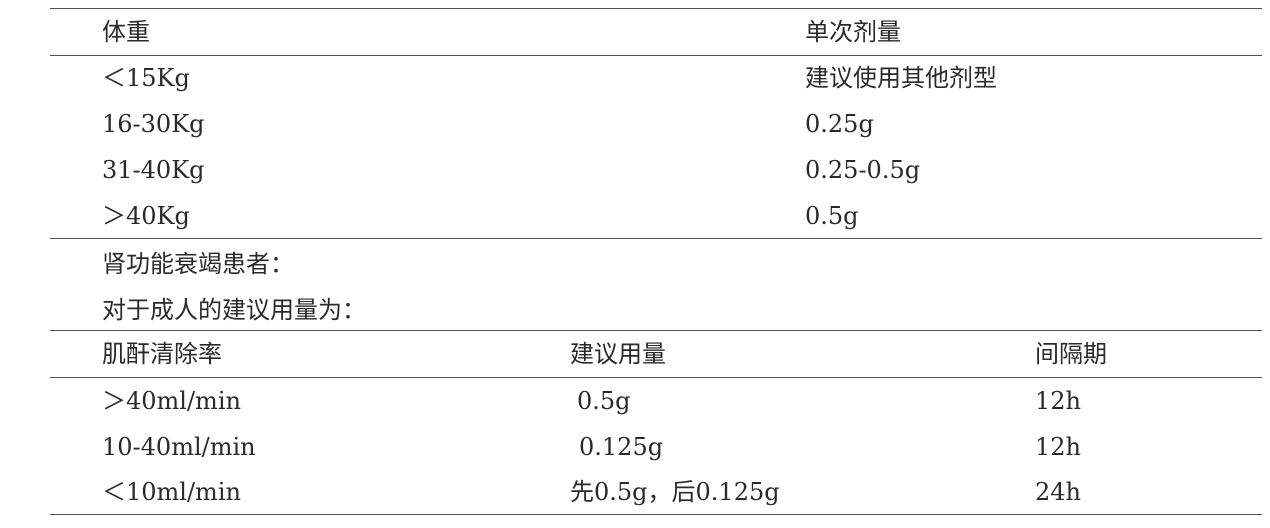 Image resolution: width=1270 pixels, height=528 pixels. I want to click on clearance-header: 肌酐清除率, so click(162, 354).